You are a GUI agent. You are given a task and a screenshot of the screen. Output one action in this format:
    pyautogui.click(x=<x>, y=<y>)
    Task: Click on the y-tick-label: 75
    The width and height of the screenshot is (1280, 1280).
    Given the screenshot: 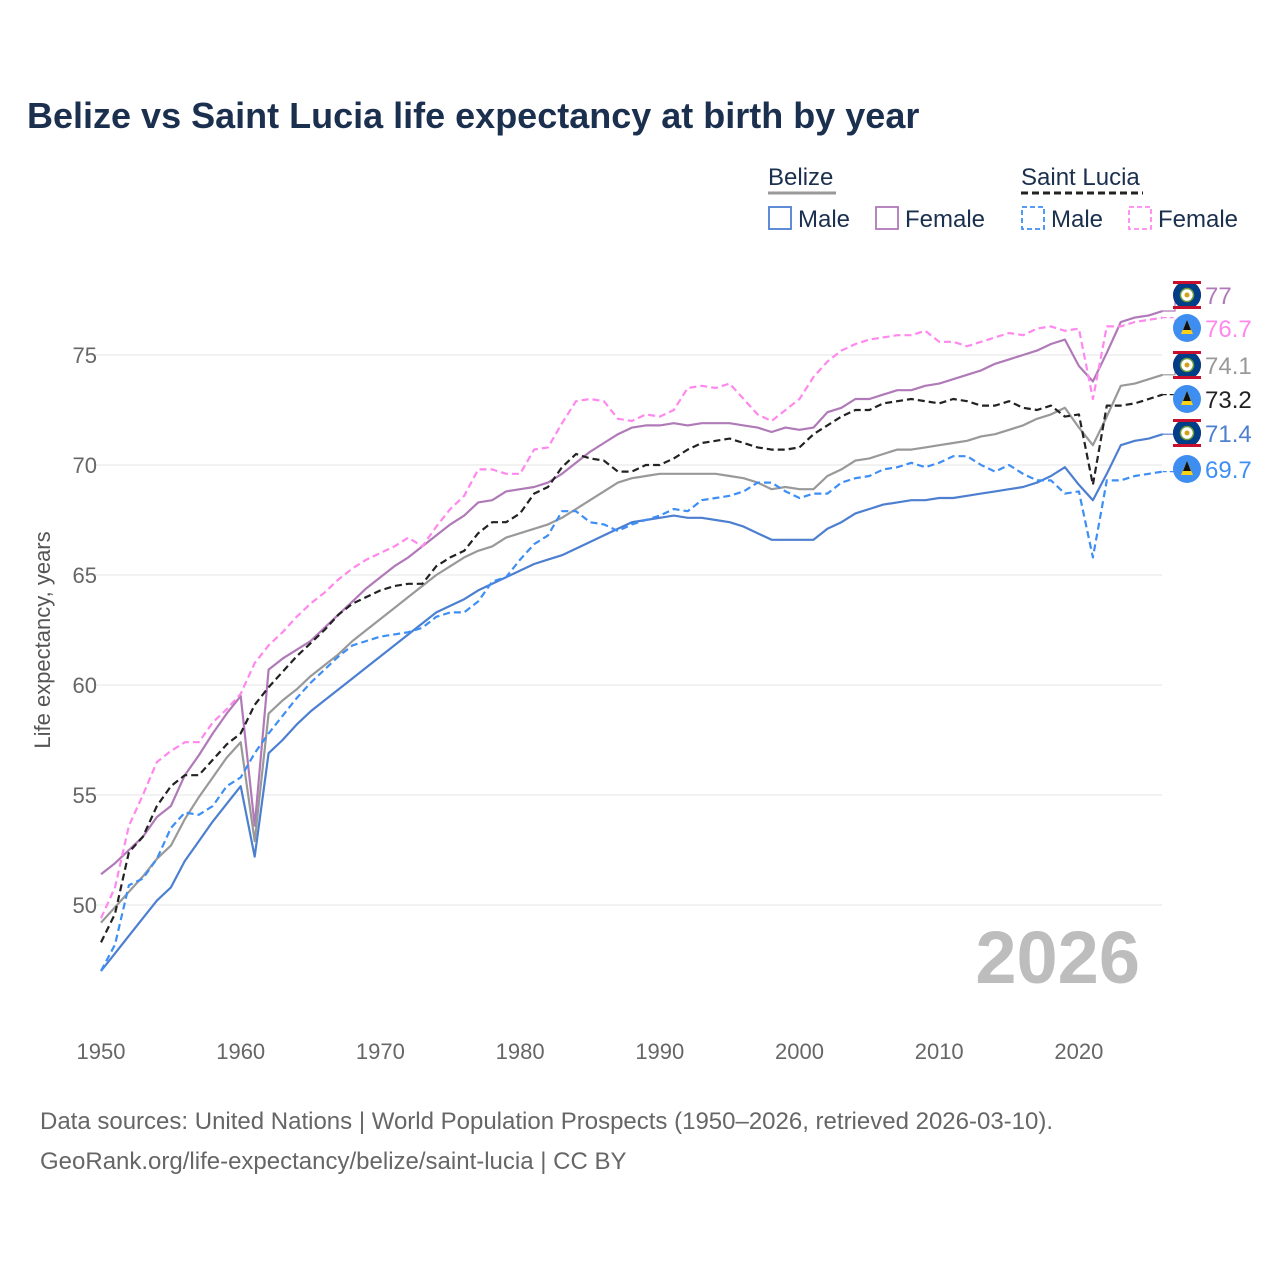 What is the action you would take?
    pyautogui.click(x=85, y=355)
    